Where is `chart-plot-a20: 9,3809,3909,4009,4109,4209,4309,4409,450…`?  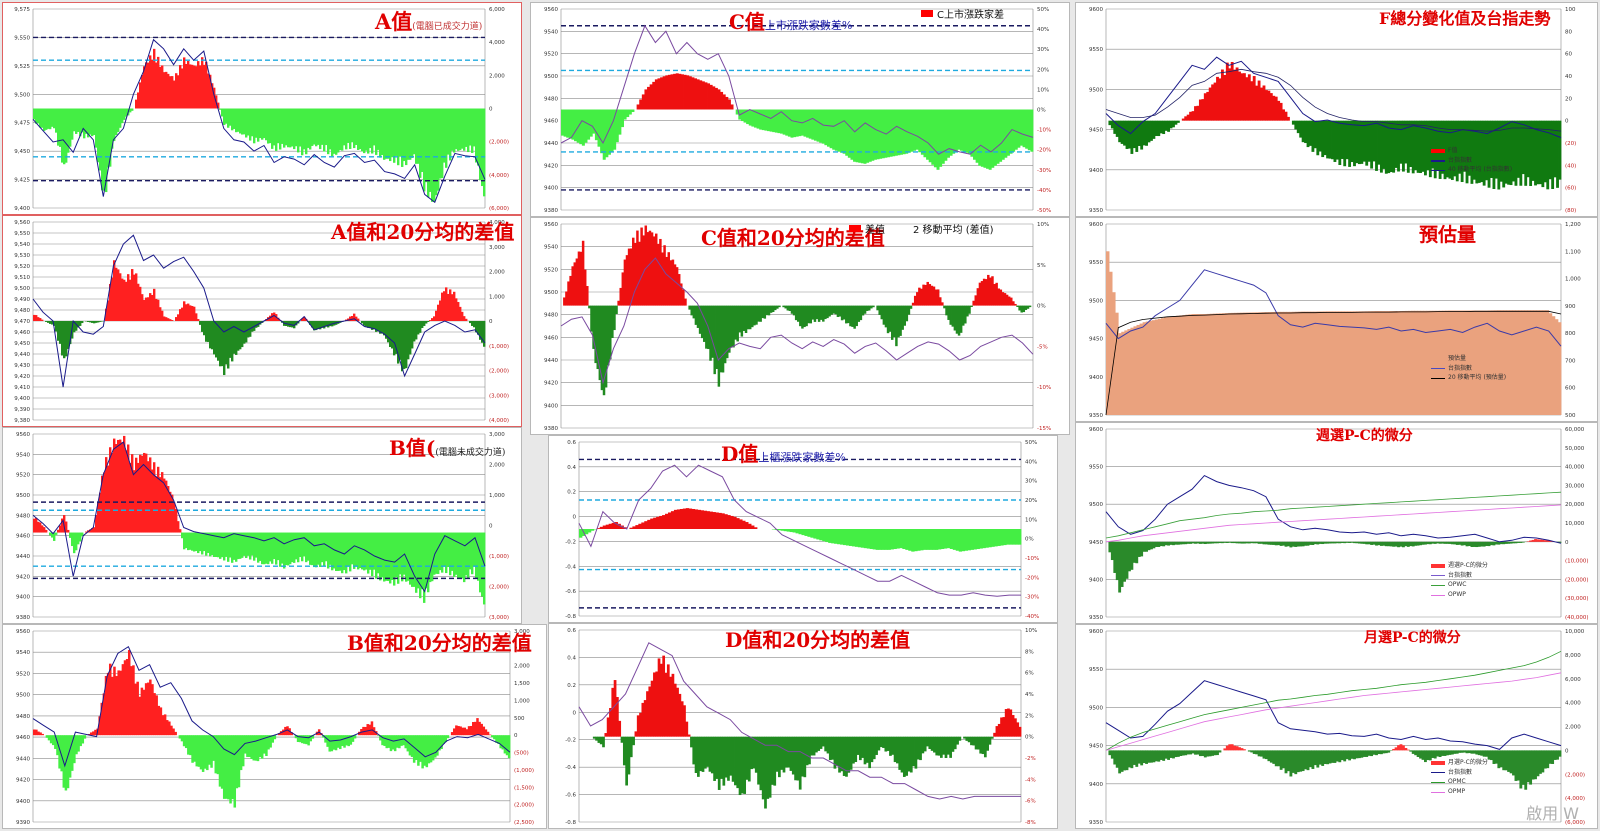 chart-plot-a20: 9,3809,3909,4009,4109,4209,4309,4409,450… is located at coordinates (261, 322).